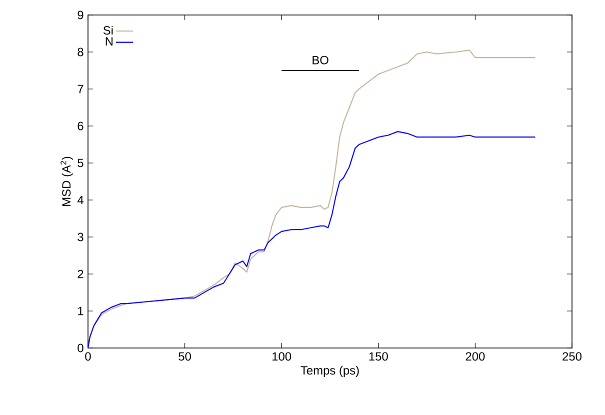  Describe the element at coordinates (184, 356) in the screenshot. I see `x-tick-label: 50` at that location.